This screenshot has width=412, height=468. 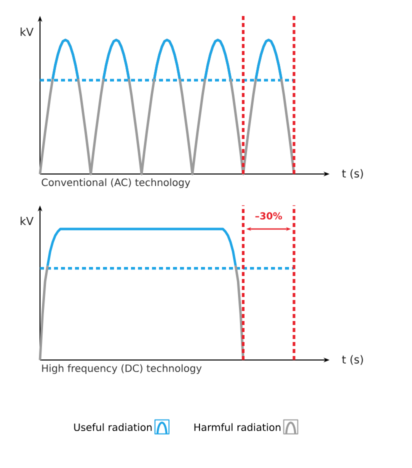 I want to click on legend-label: Useful radiation, so click(x=113, y=427).